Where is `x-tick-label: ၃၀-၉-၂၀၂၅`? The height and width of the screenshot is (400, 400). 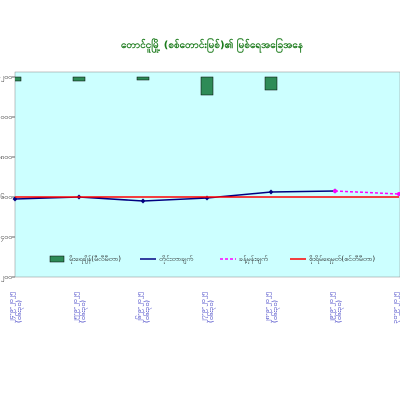
x-tick-label: ၃၀-၉-၂၀၂၅ is located at coordinates (395, 308).